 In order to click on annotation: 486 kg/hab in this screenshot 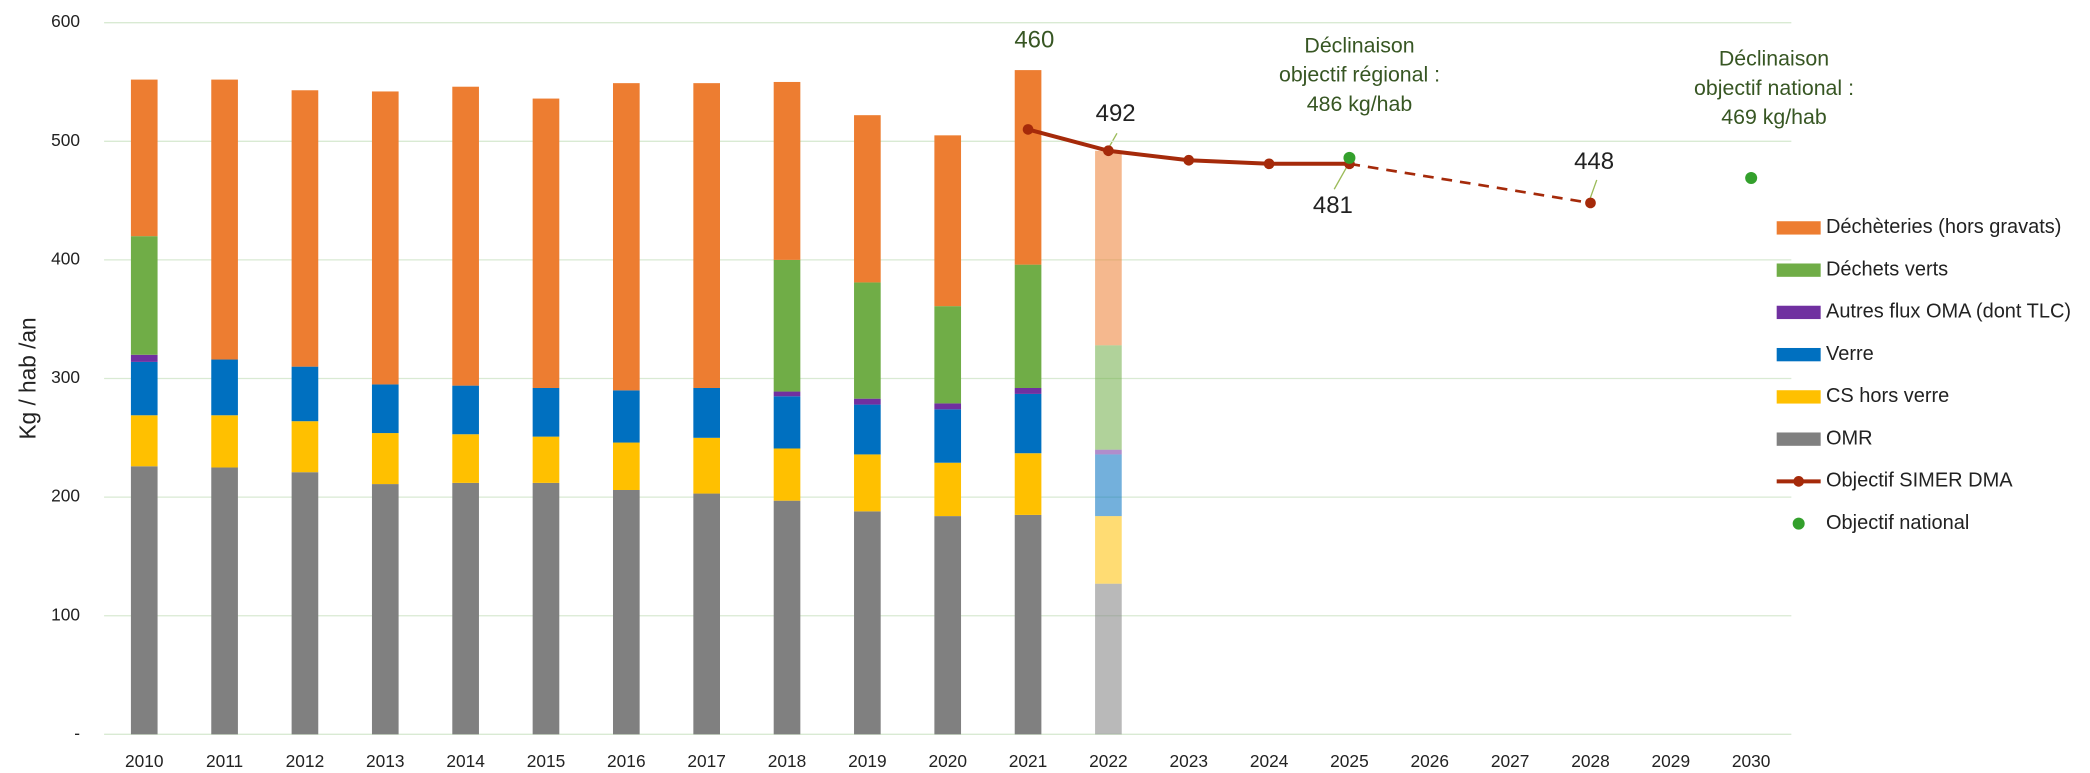, I will do `click(1359, 104)`.